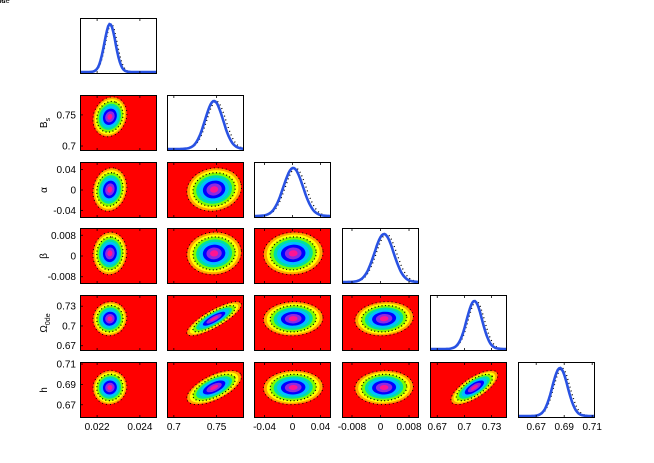 This screenshot has height=463, width=654. I want to click on x-tick-label-om0de: 0.67, so click(438, 427).